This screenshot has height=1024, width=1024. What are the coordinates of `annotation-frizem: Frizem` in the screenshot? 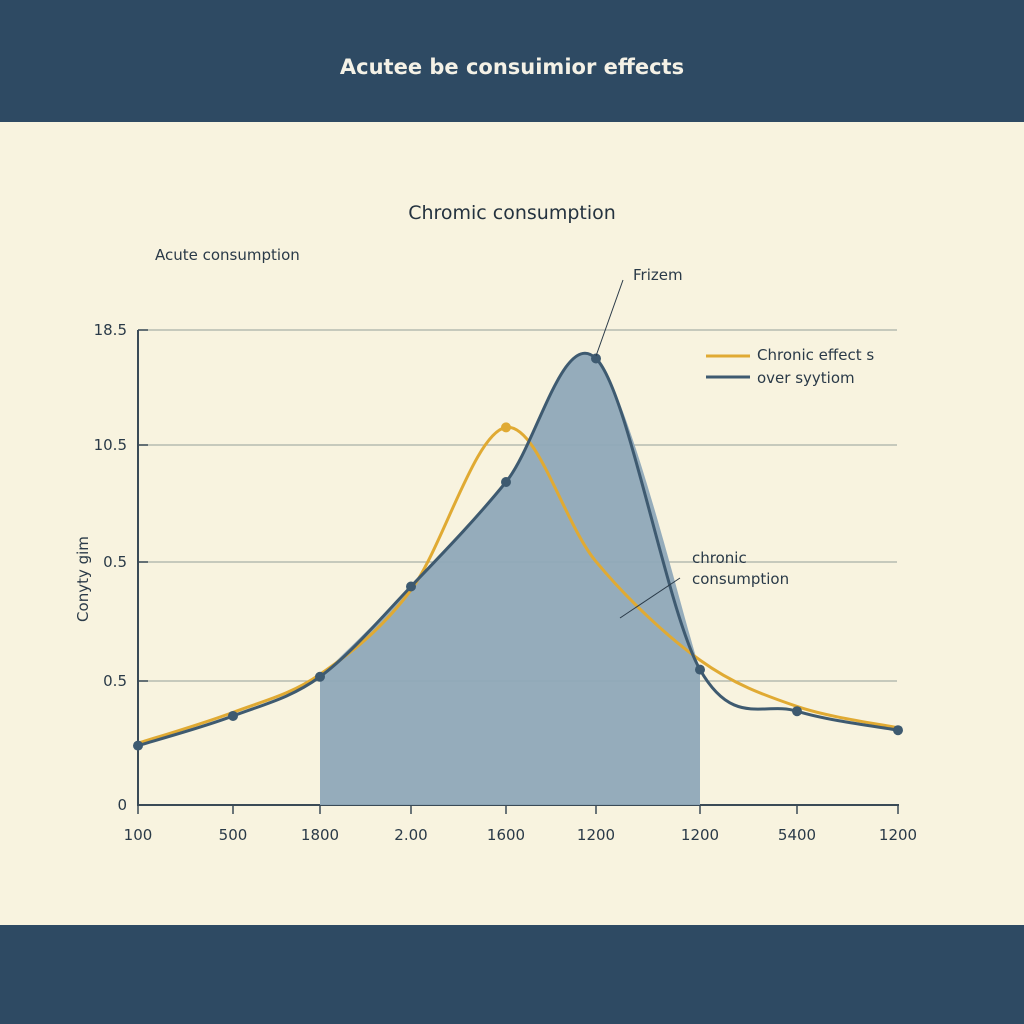 It's located at (658, 275).